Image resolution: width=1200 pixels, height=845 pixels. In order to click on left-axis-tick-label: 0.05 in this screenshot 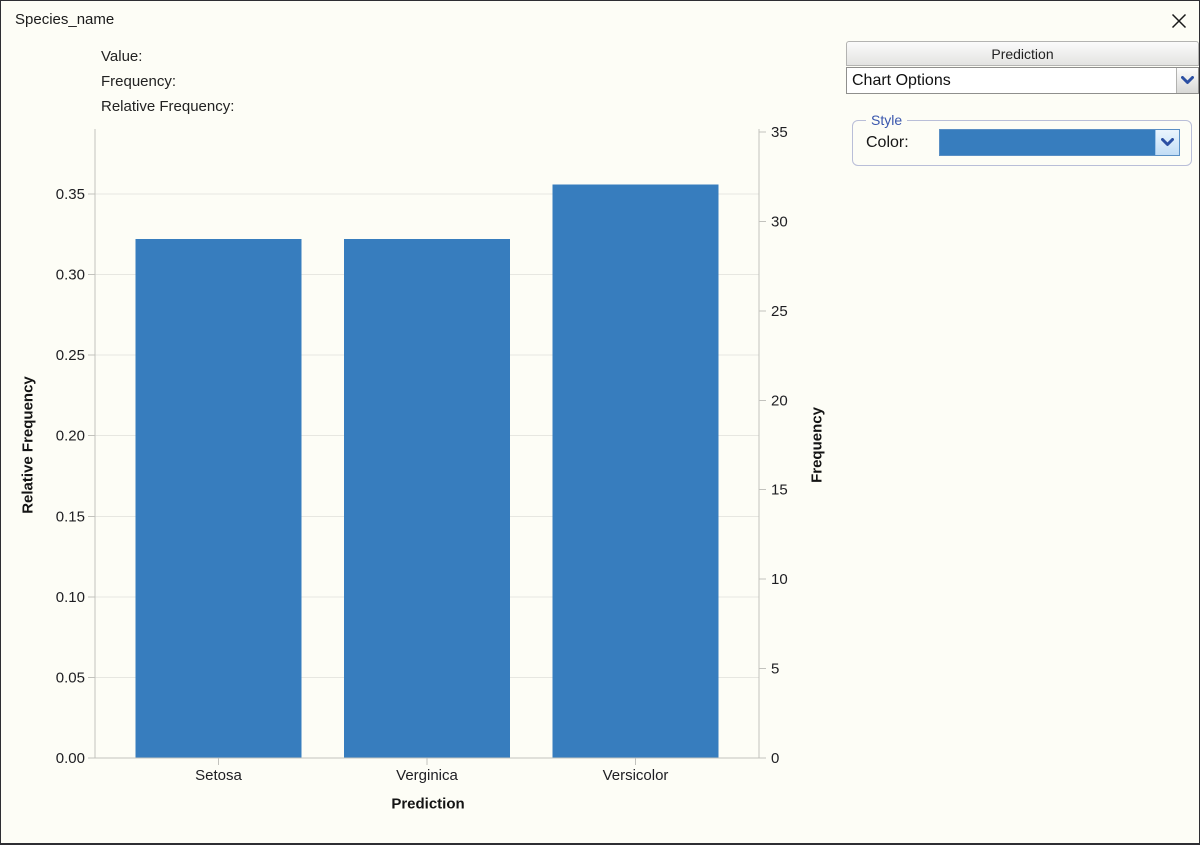, I will do `click(70, 677)`.